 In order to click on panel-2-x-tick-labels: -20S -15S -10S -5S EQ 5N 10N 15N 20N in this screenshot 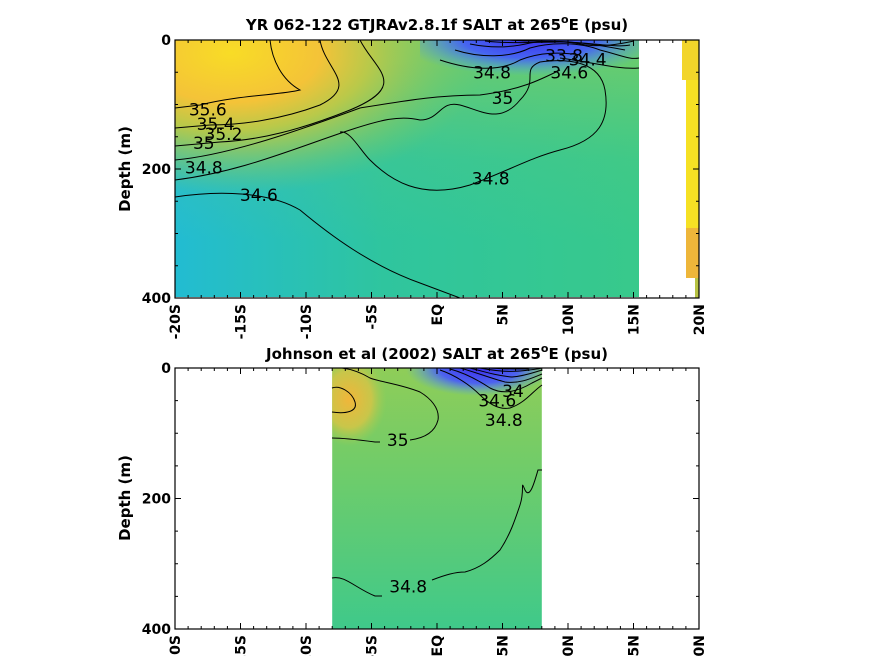, I will do `click(438, 648)`.